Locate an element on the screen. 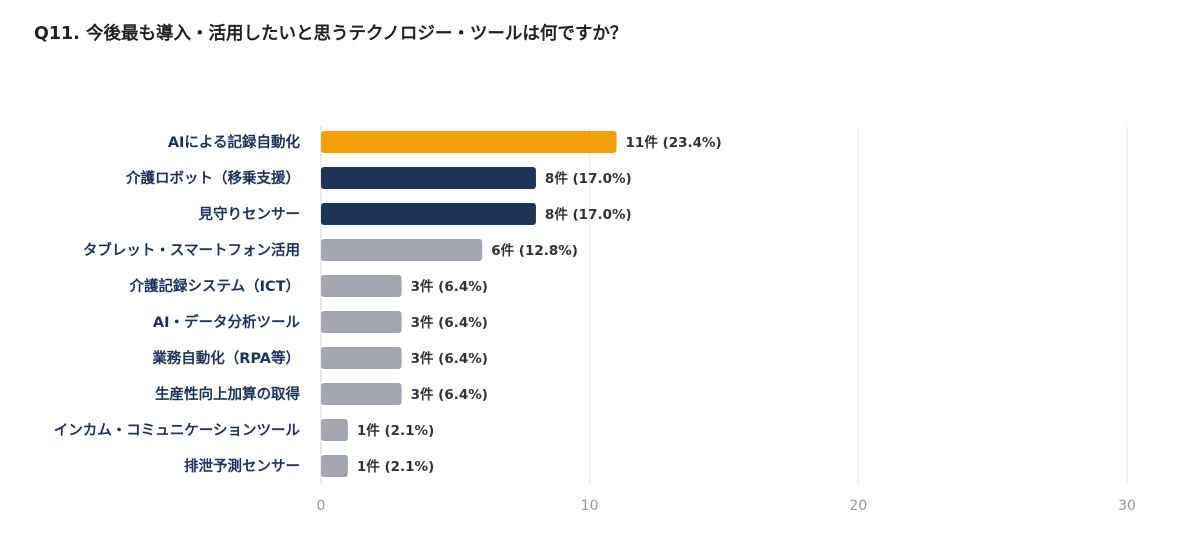 This screenshot has width=1200, height=558. category-label: AIによる記録自動化 is located at coordinates (234, 142).